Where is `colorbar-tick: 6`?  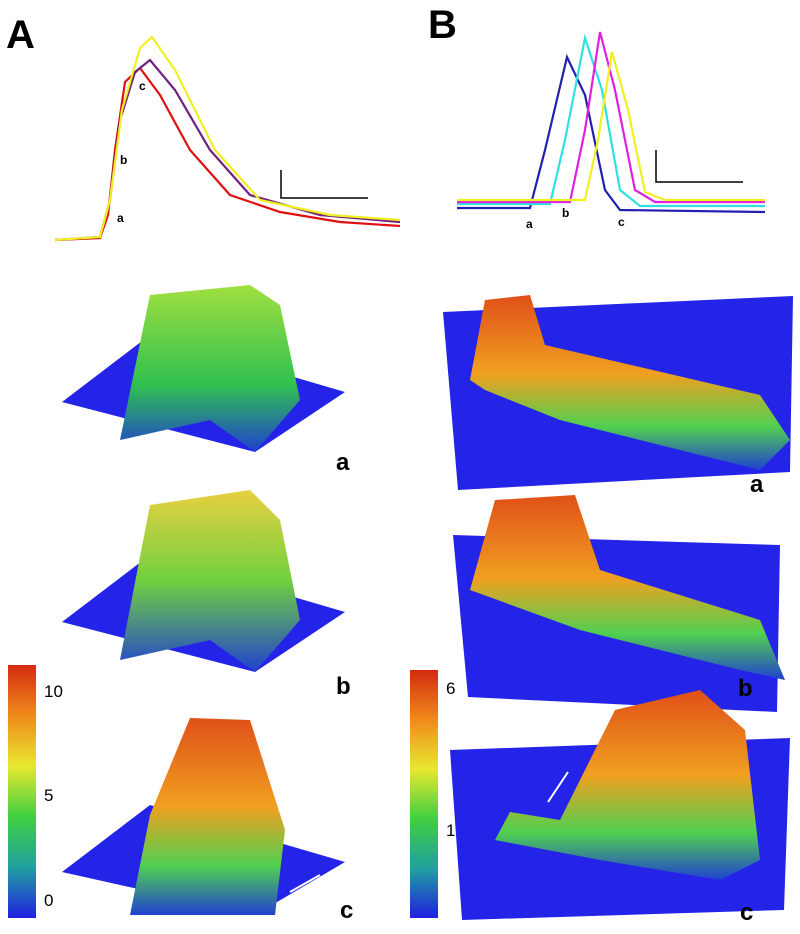 colorbar-tick: 6 is located at coordinates (450, 688).